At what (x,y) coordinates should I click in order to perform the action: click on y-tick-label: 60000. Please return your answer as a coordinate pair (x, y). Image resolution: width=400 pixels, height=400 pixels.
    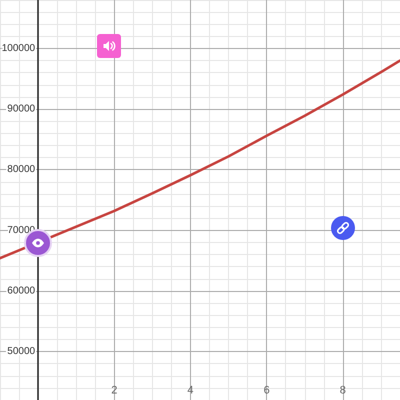
    Looking at the image, I should click on (21, 290).